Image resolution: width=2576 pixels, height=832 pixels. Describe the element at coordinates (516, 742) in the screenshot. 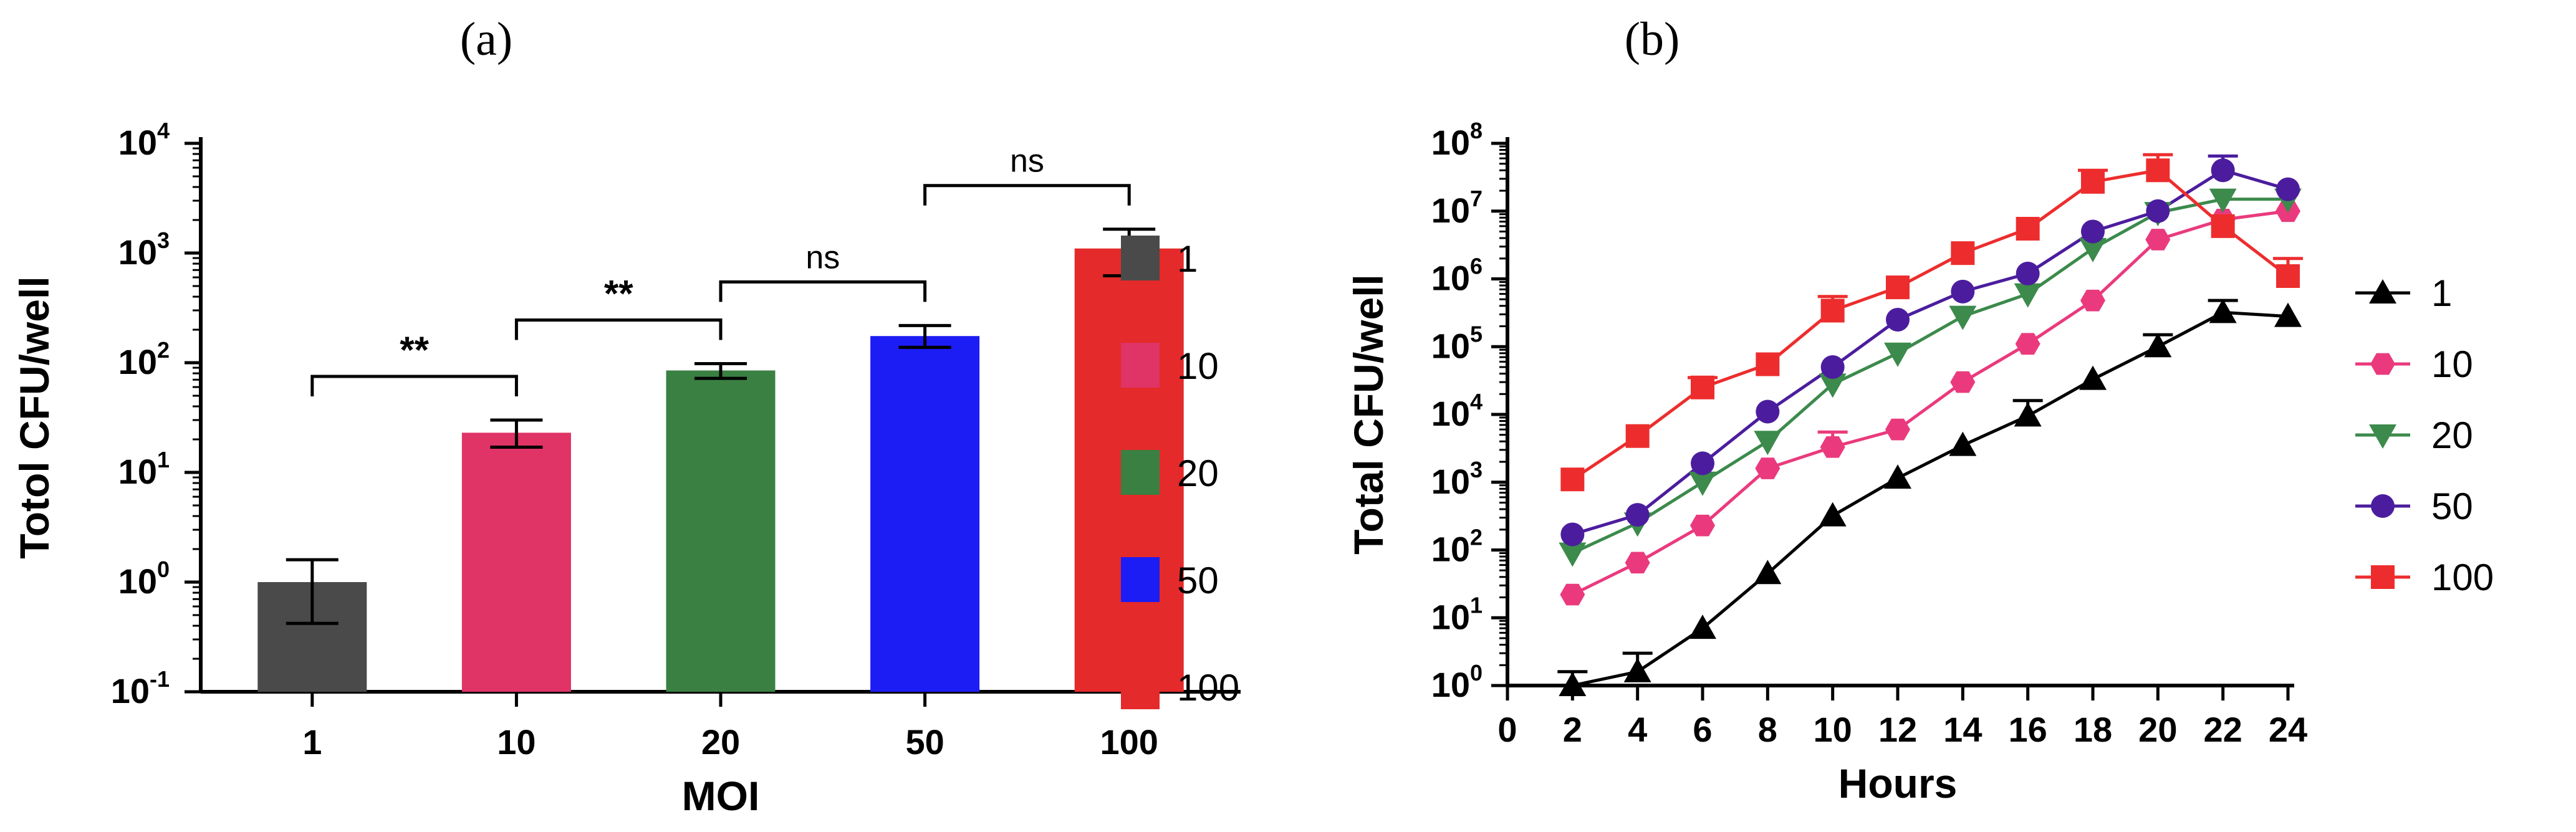

I see `x-tick-label: 10` at that location.